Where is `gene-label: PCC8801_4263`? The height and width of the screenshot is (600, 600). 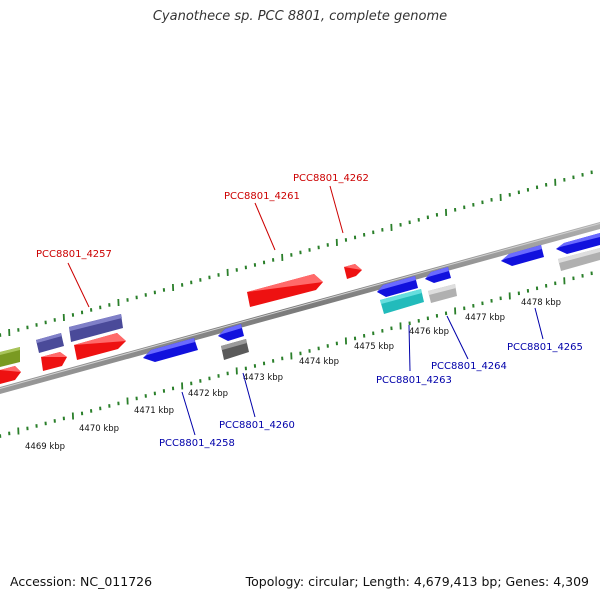 gene-label: PCC8801_4263 is located at coordinates (414, 380).